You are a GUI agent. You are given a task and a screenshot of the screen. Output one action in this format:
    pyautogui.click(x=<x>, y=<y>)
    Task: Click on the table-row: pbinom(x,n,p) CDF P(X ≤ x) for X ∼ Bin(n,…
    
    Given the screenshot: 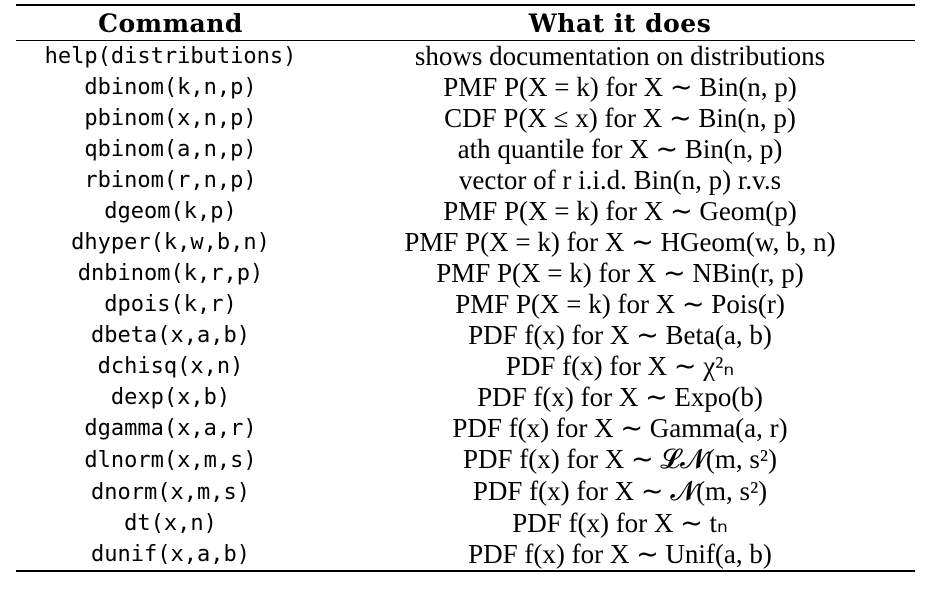 What is the action you would take?
    pyautogui.click(x=465, y=118)
    